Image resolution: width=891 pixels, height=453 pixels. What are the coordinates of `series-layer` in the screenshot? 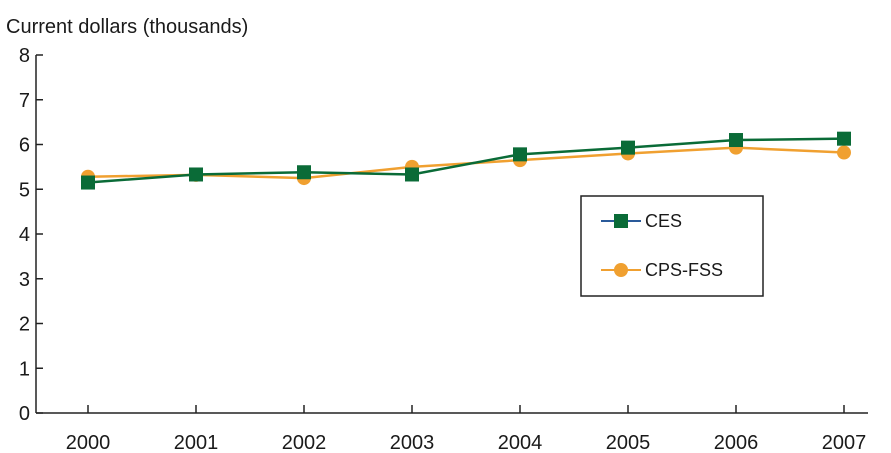 It's located at (466, 160).